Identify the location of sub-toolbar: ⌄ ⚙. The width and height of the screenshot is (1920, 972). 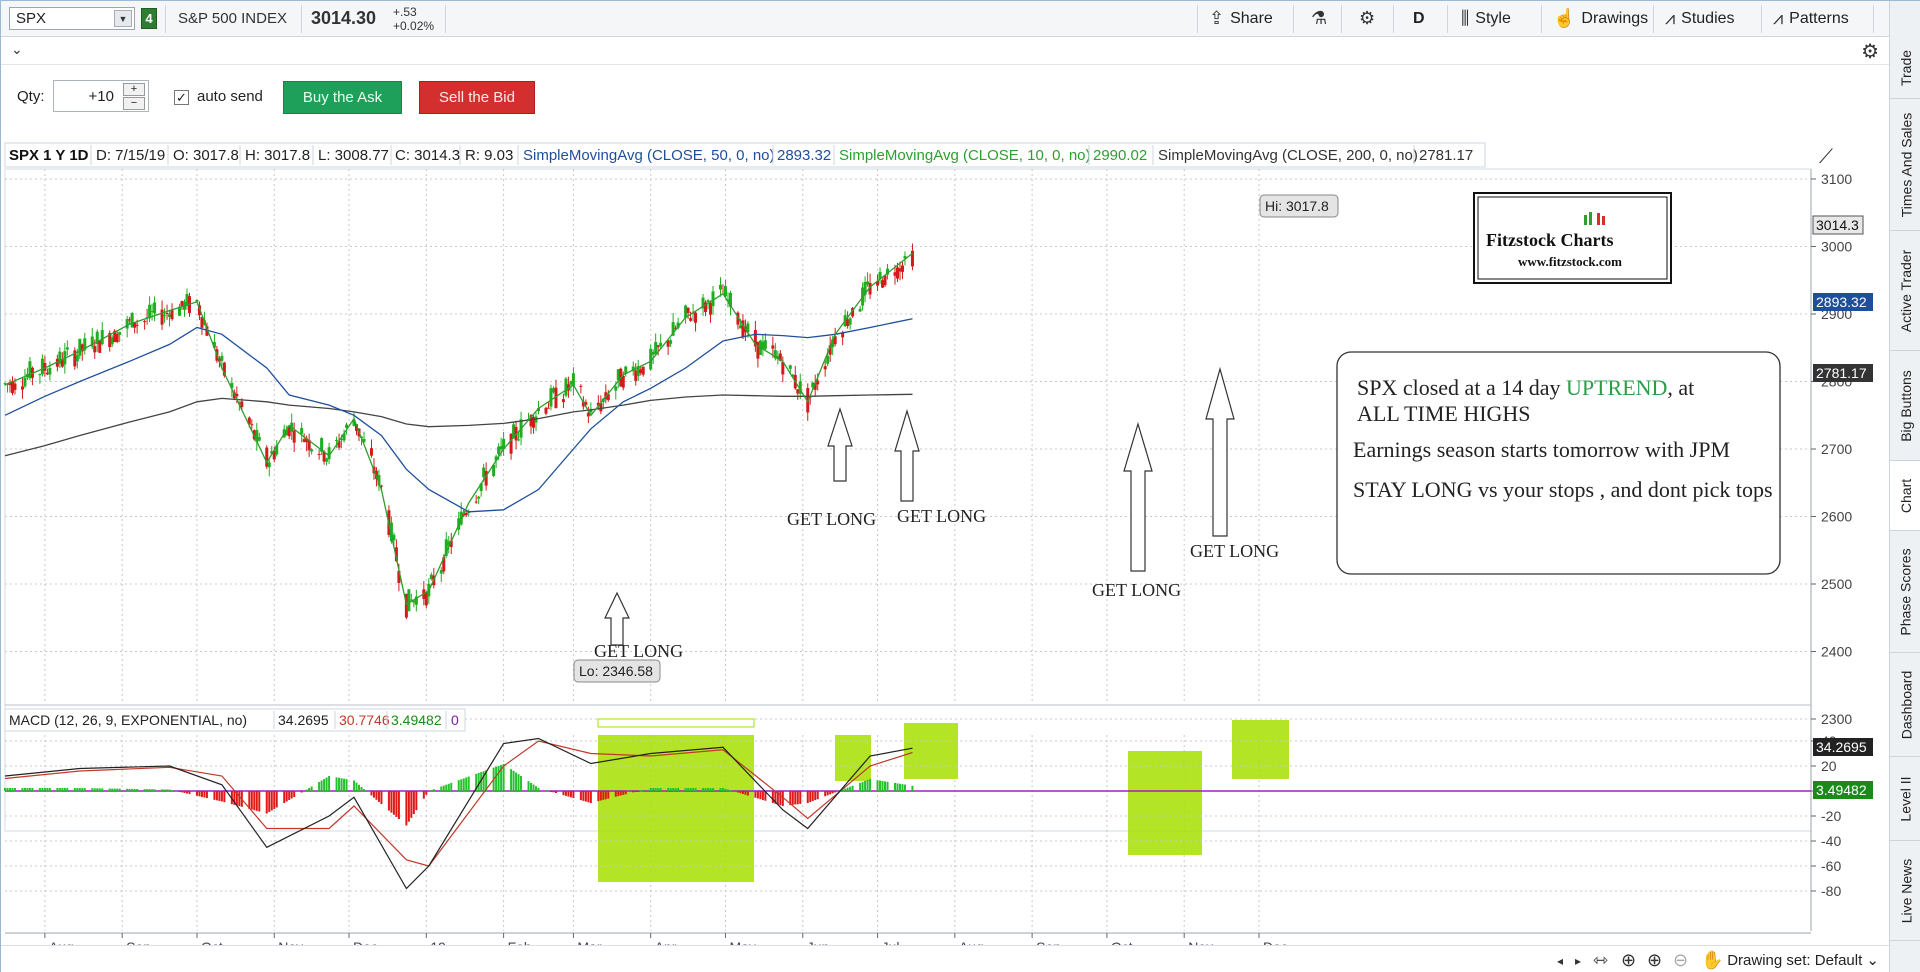
(945, 51).